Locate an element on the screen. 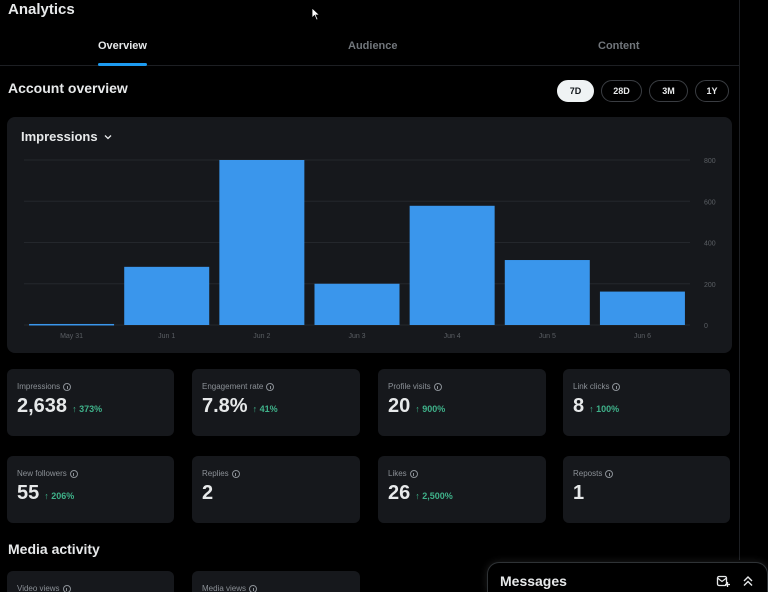  stat-value: 2,638 ↑ 373% is located at coordinates (59, 406).